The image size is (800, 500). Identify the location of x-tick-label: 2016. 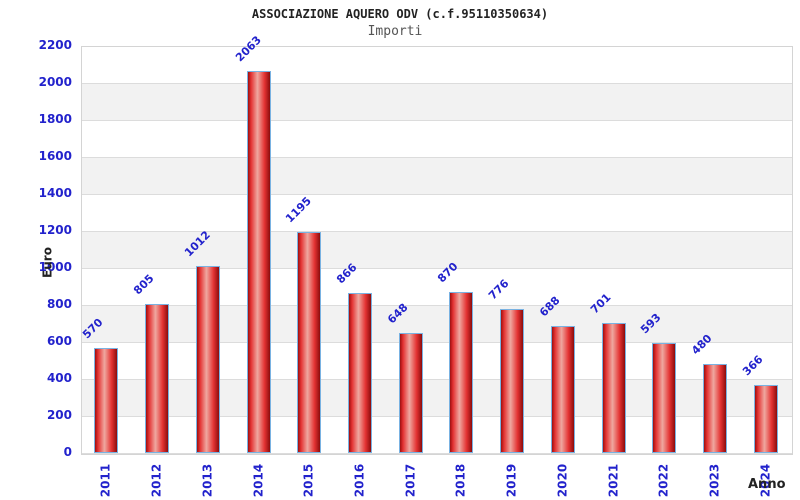
(359, 480).